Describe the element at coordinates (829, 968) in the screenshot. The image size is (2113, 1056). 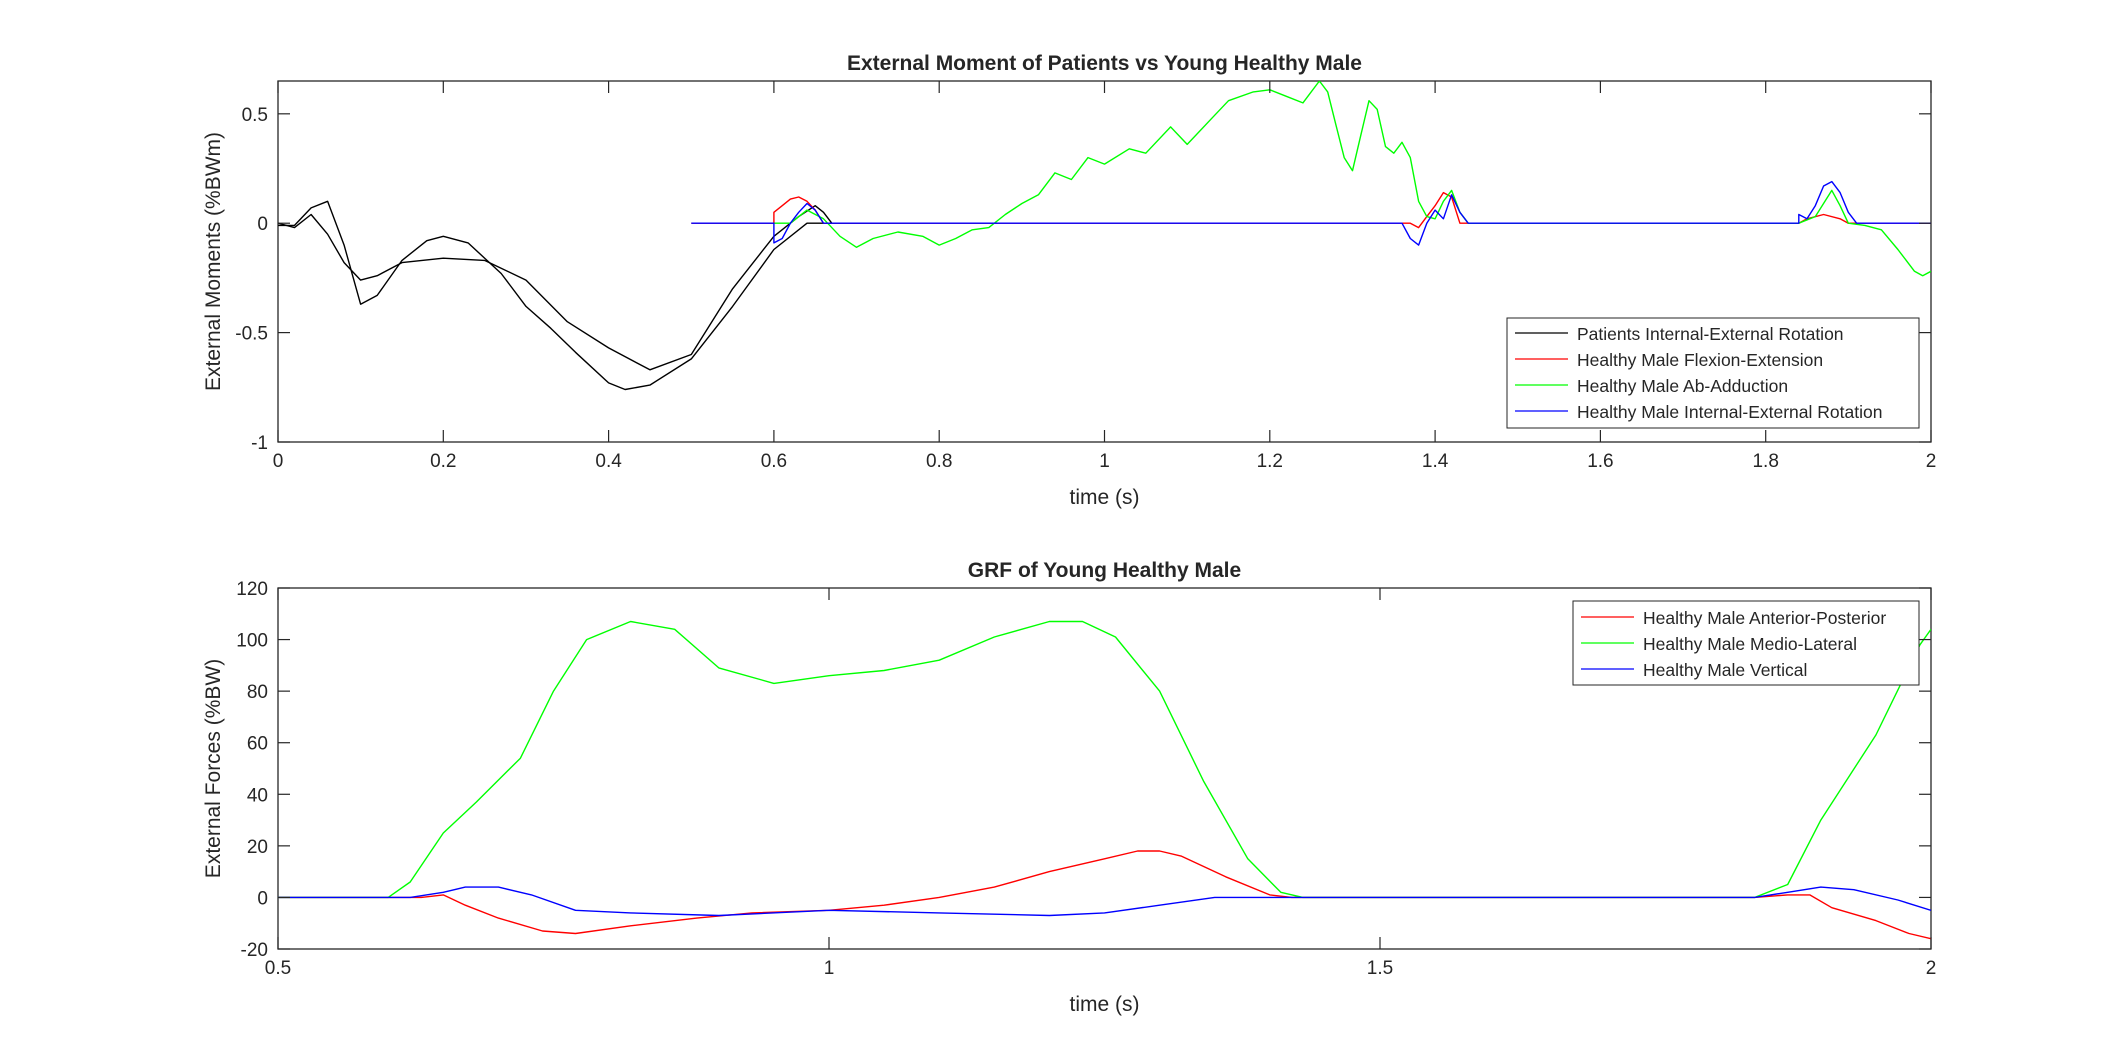
I see `grf-x-tick-label: 1` at that location.